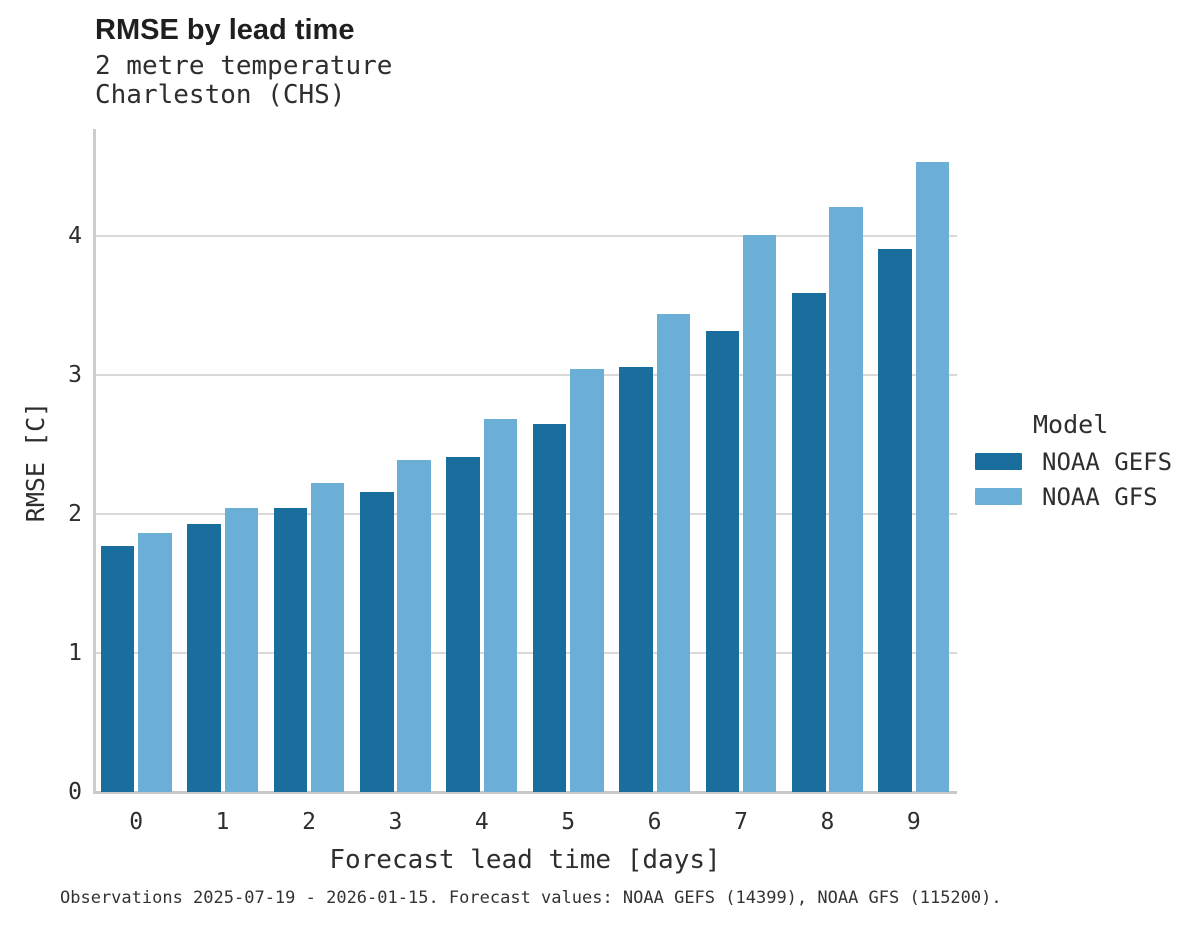 The height and width of the screenshot is (928, 1195). I want to click on y-tick-label-0: 0, so click(75, 792).